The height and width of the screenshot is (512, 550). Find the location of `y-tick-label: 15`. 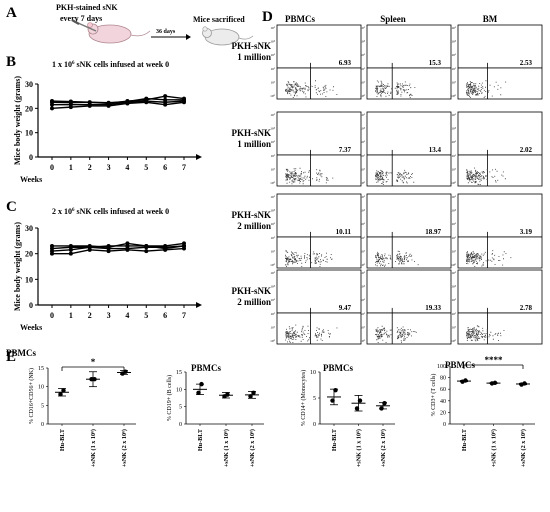

y-tick-label: 15 is located at coordinates (179, 373).